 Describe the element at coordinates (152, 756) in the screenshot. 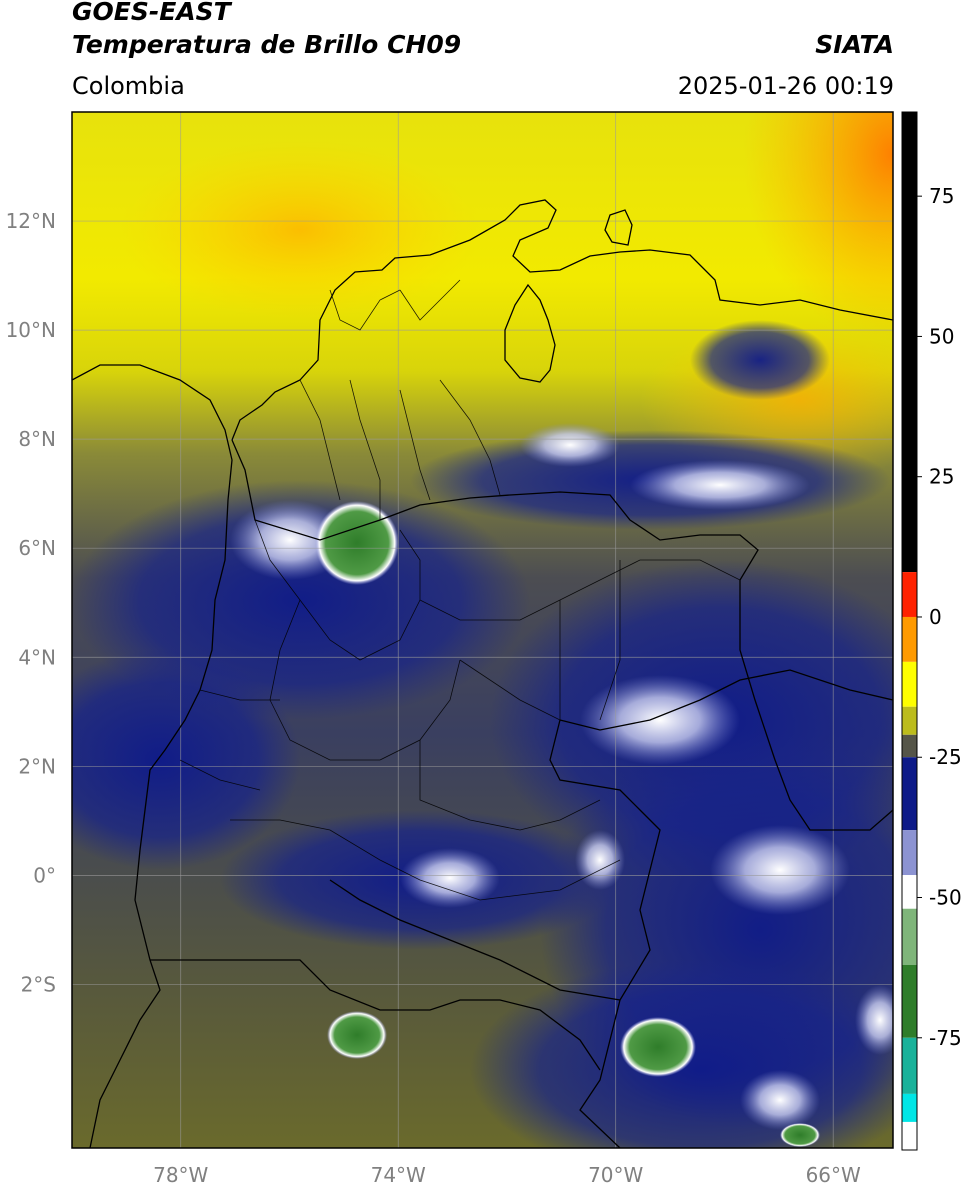

I see `coastline-pacific` at that location.